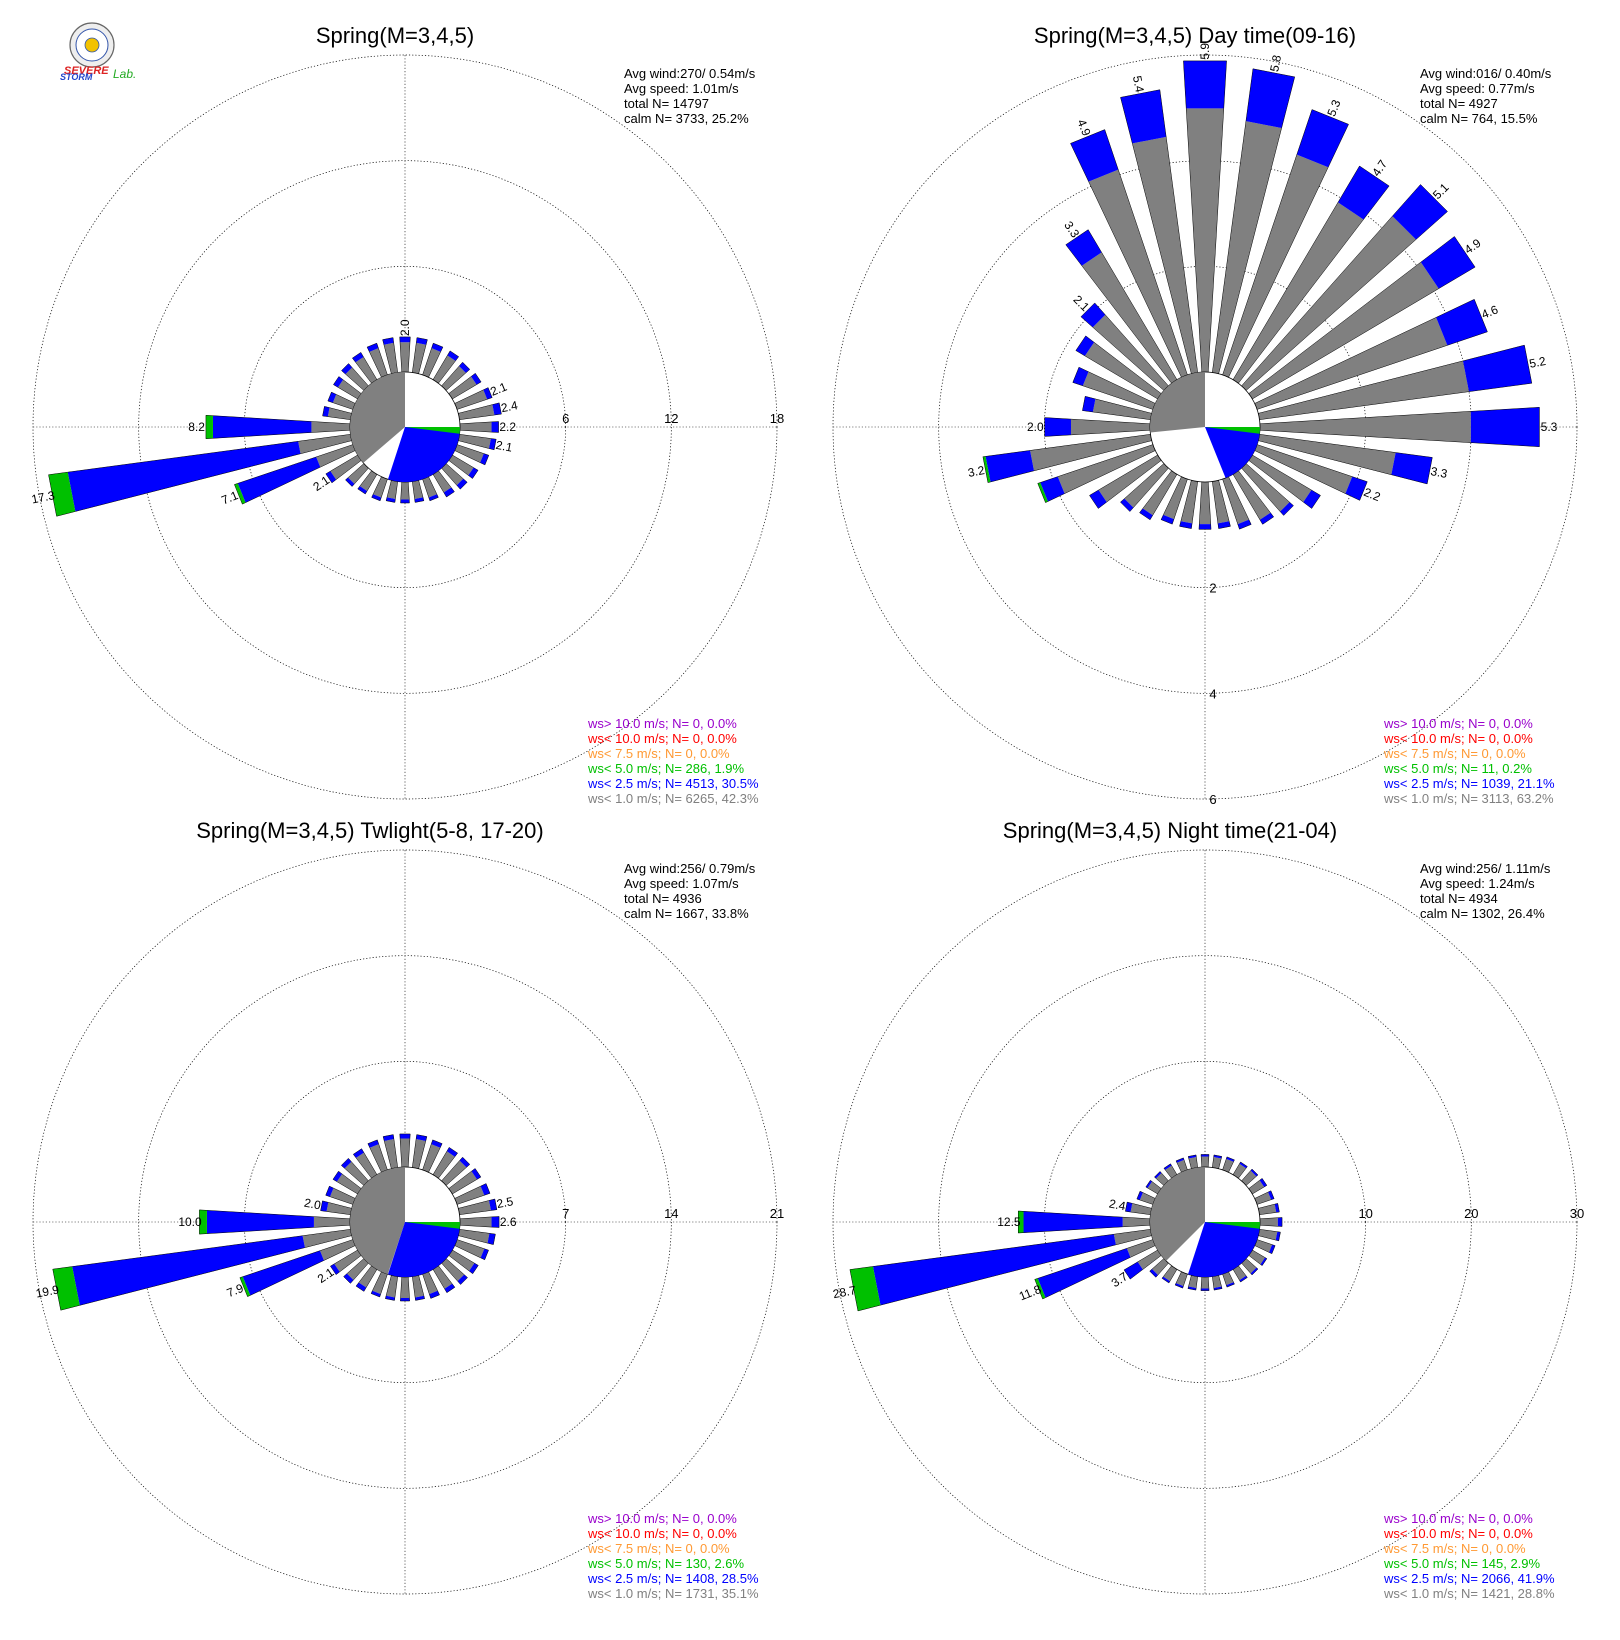  I want to click on bar-label: 2.4, so click(1117, 1204).